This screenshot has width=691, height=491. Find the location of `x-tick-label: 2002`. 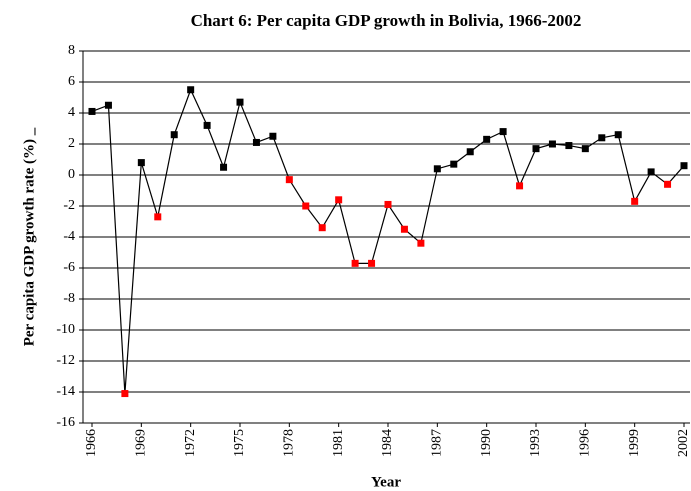

x-tick-label: 2002 is located at coordinates (683, 443).